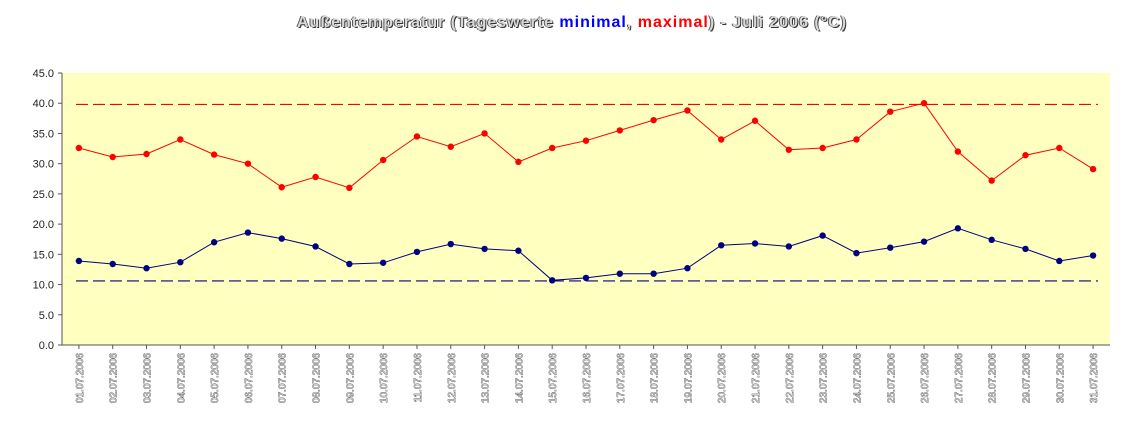 This screenshot has height=437, width=1144. Describe the element at coordinates (48, 210) in the screenshot. I see `y-axis: 0.0 5.0 10.0 15.0 20.0 25.0 30.0 35.0 40.0 45.0` at that location.